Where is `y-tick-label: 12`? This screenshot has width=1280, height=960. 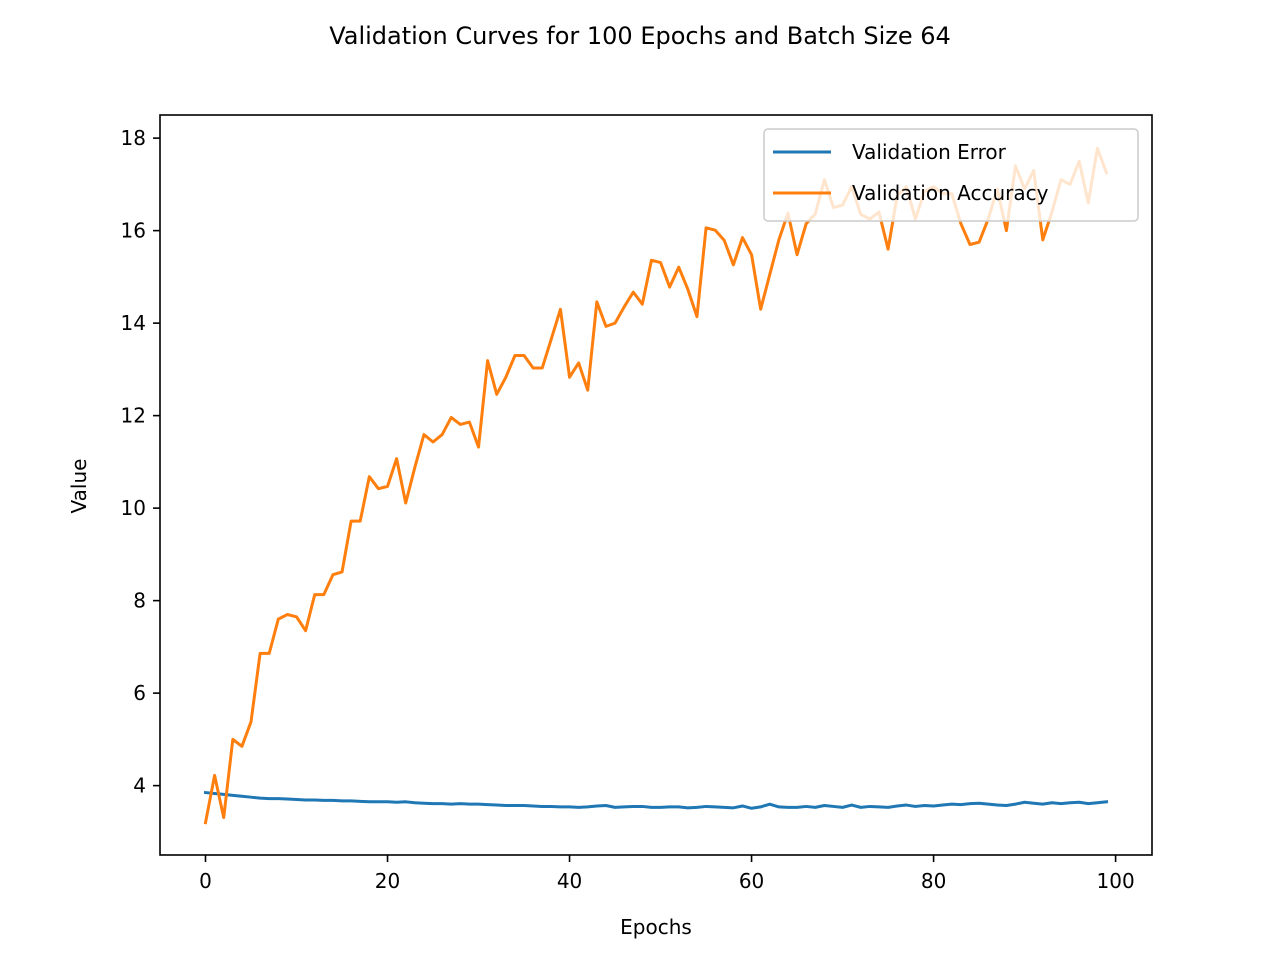
y-tick-label: 12 is located at coordinates (133, 416).